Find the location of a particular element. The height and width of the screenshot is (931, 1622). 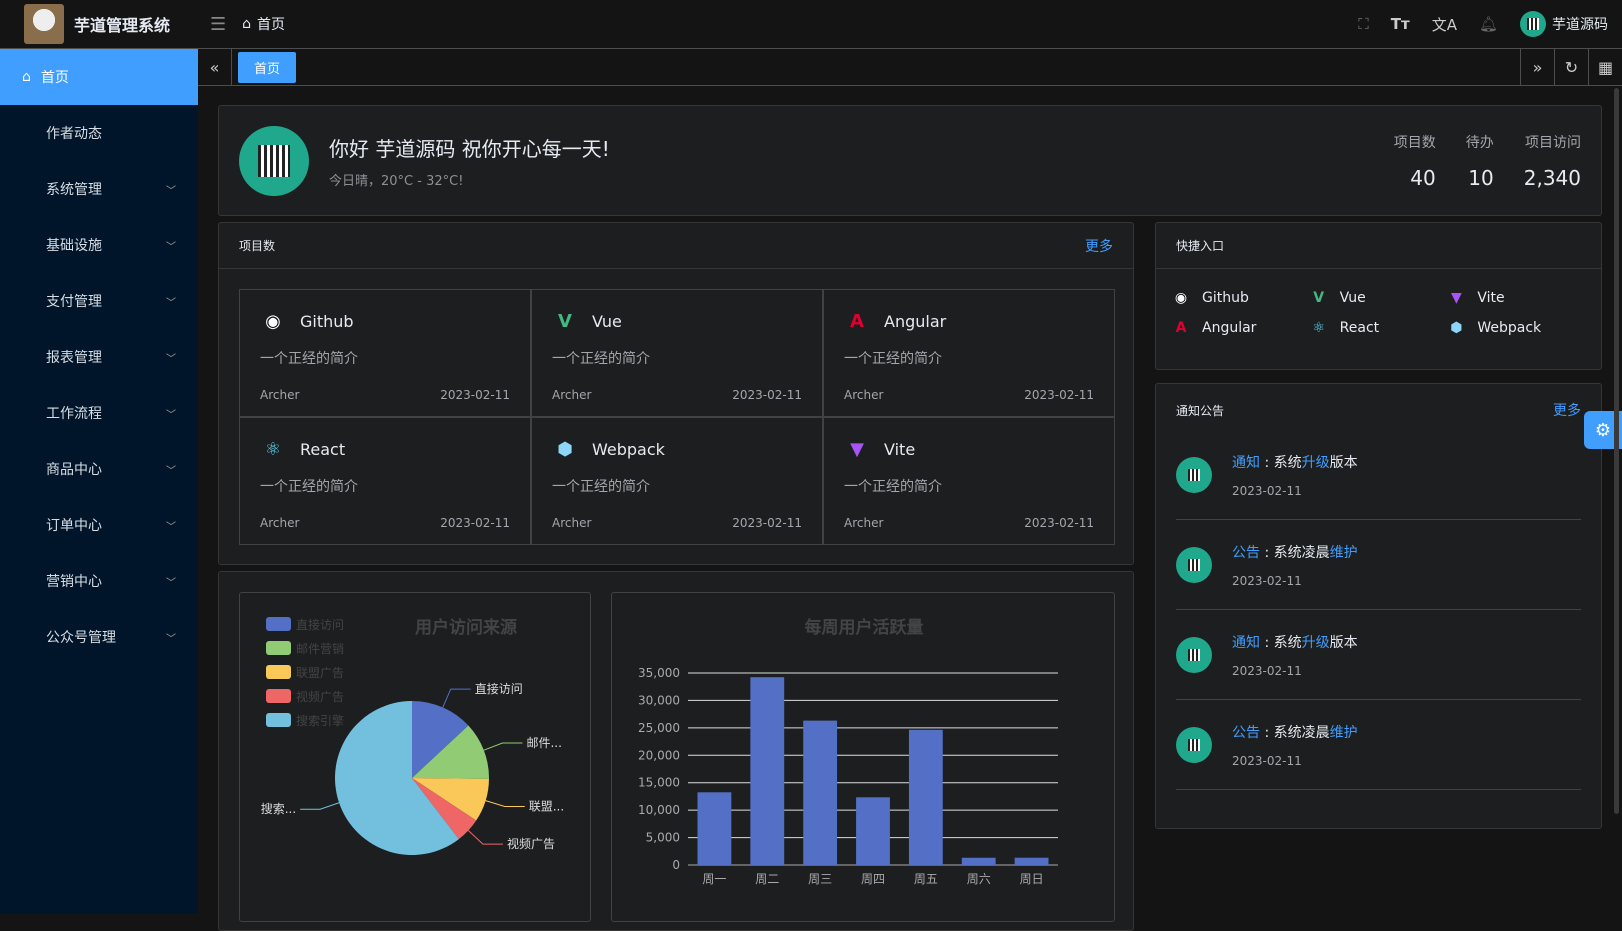

github-icon: ◉ is located at coordinates (1181, 298).